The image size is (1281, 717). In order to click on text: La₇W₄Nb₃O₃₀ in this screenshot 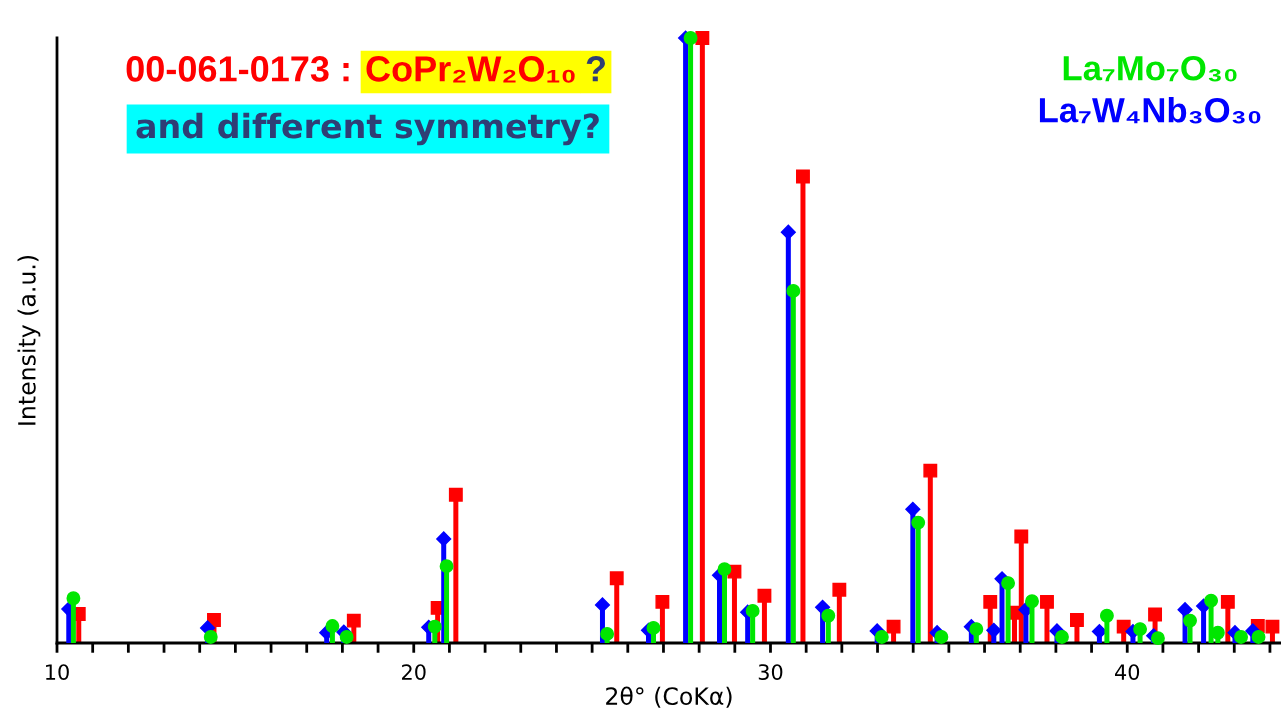, I will do `click(1150, 110)`.